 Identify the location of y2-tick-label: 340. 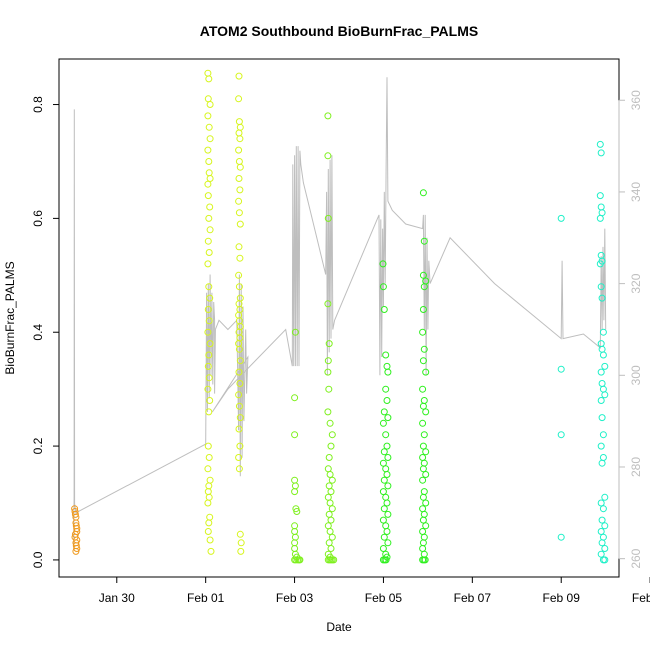
(636, 192).